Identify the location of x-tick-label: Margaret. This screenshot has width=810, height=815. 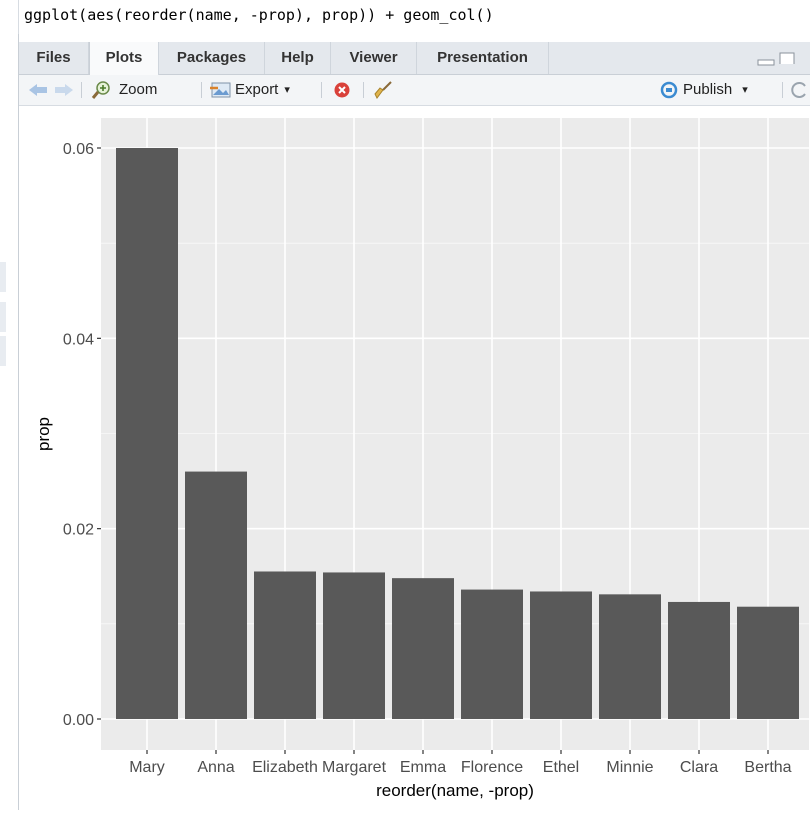
(354, 767).